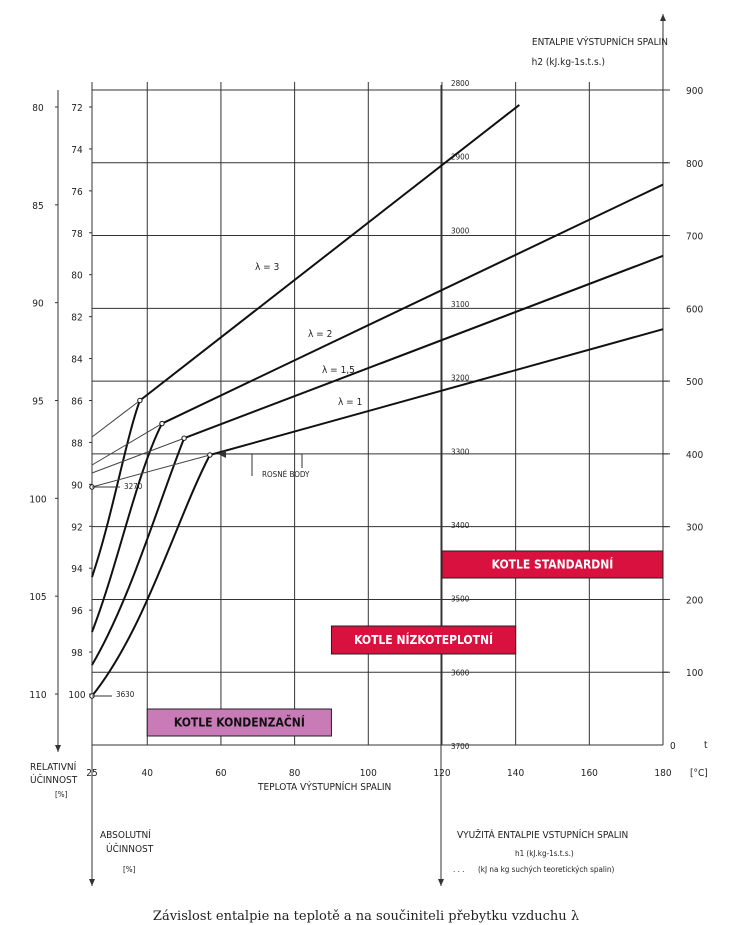 The image size is (732, 925). What do you see at coordinates (694, 164) in the screenshot?
I see `right-tick-label: 800` at bounding box center [694, 164].